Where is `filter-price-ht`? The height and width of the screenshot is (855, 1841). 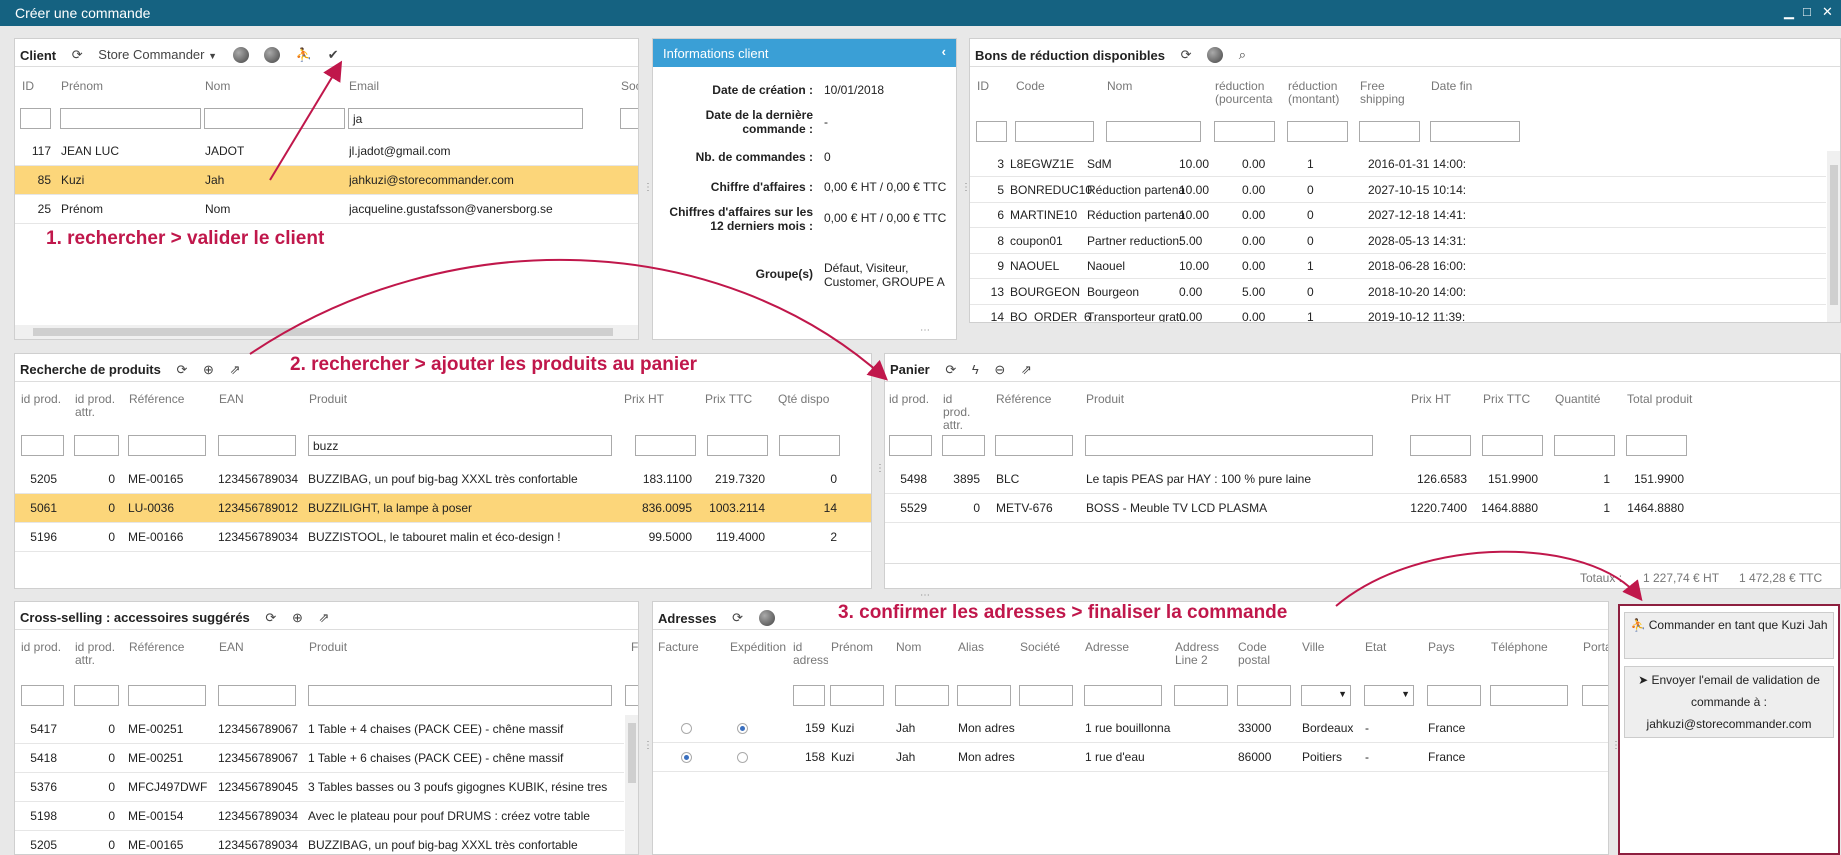
filter-price-ht is located at coordinates (665, 445).